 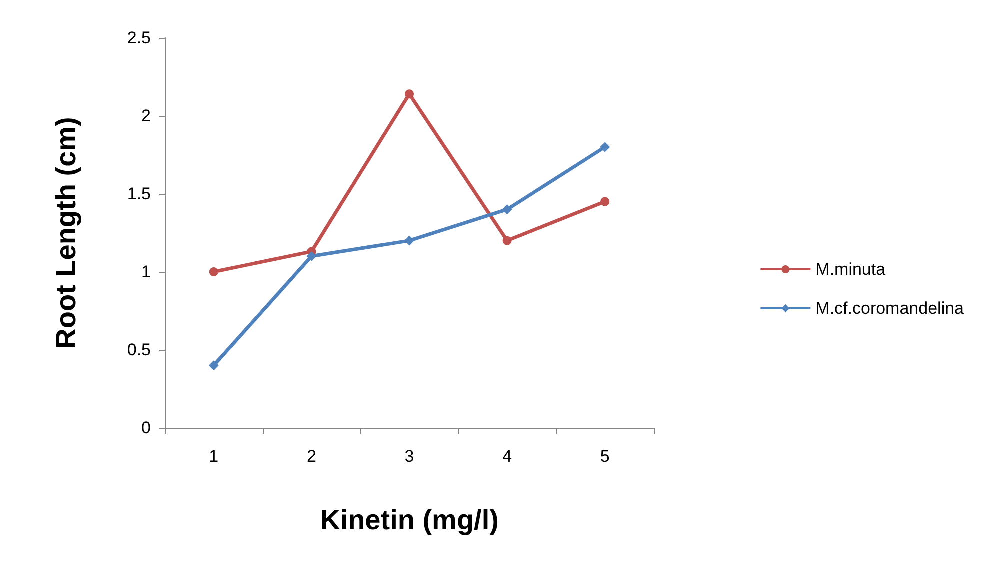 What do you see at coordinates (605, 456) in the screenshot?
I see `x-tick-label: 5` at bounding box center [605, 456].